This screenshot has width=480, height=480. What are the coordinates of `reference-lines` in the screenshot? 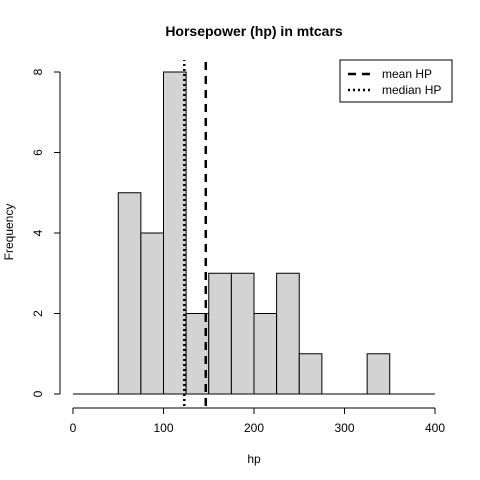 It's located at (195, 233).